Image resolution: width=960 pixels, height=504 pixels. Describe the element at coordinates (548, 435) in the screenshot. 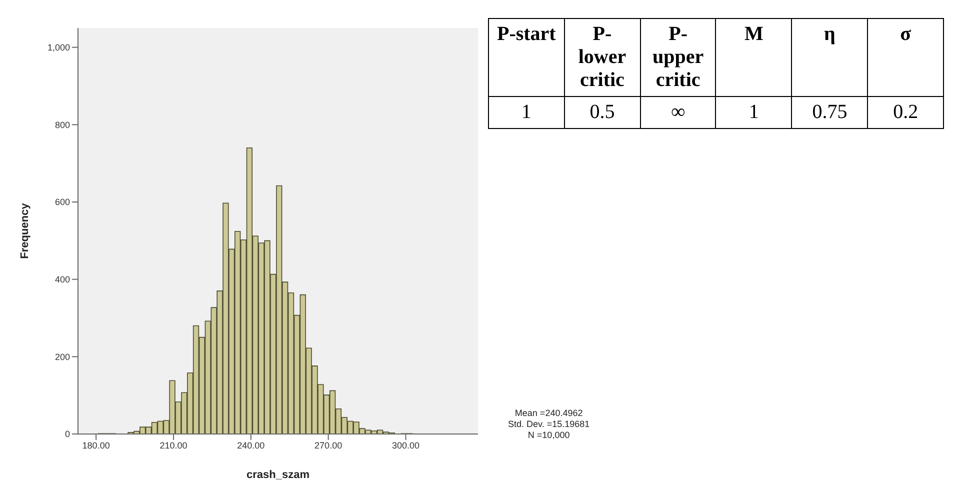

I see `text: N =10,000` at that location.